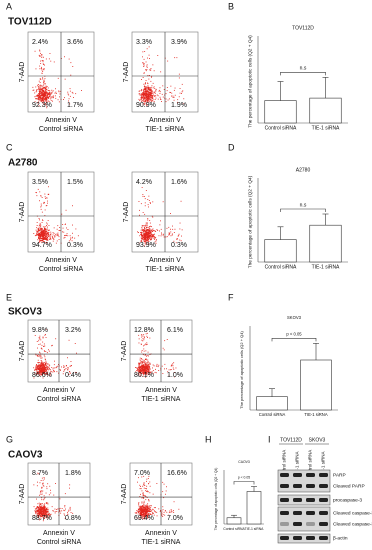 The height and width of the screenshot is (550, 372). I want to click on blot-band, so click(310, 500).